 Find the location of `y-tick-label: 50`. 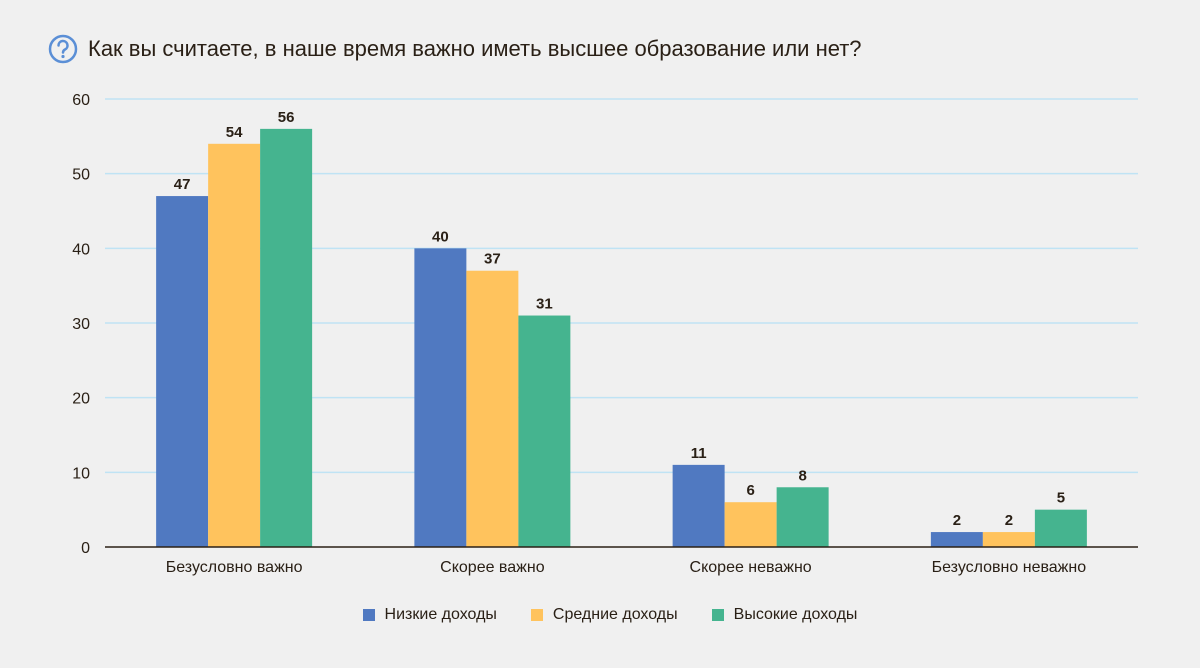

y-tick-label: 50 is located at coordinates (81, 175).